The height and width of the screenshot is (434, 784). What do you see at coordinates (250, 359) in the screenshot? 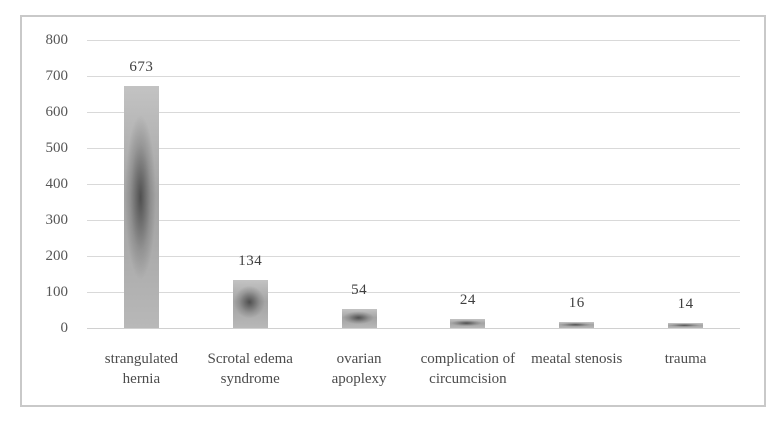
I see `category-label-line: Scrotal edema` at bounding box center [250, 359].